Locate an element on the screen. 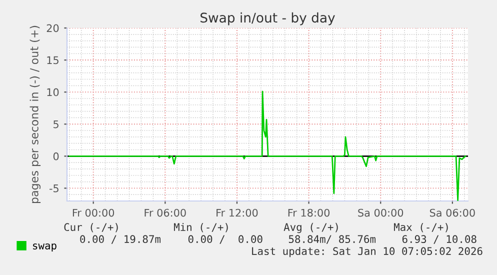  x-tick-label: Sa 00:00 is located at coordinates (381, 212).